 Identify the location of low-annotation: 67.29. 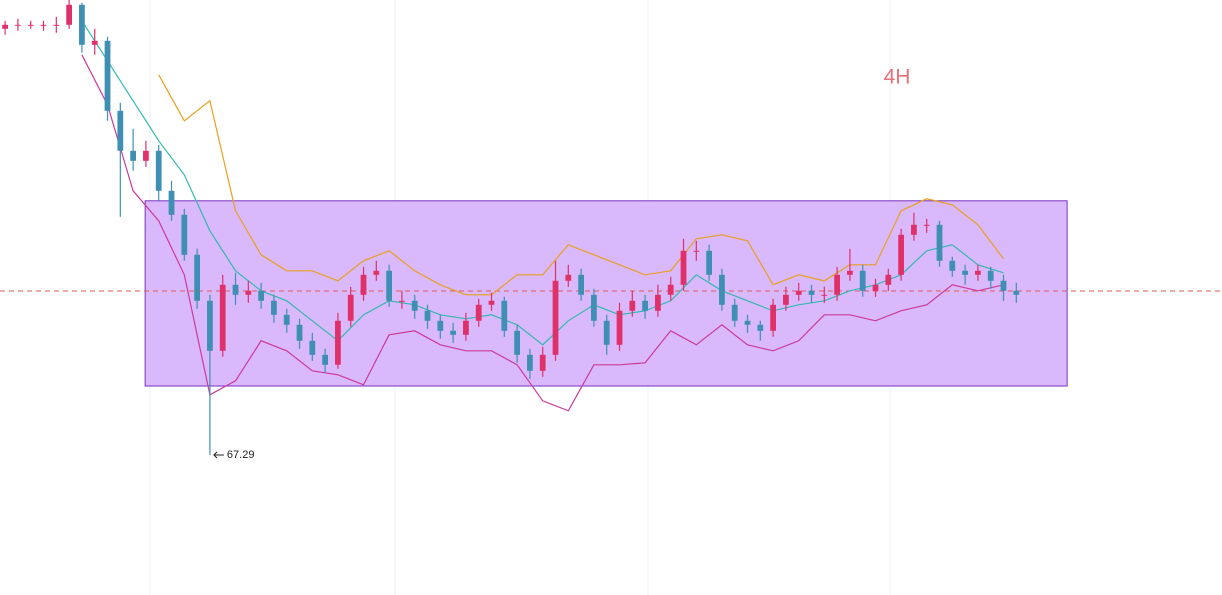
(241, 455).